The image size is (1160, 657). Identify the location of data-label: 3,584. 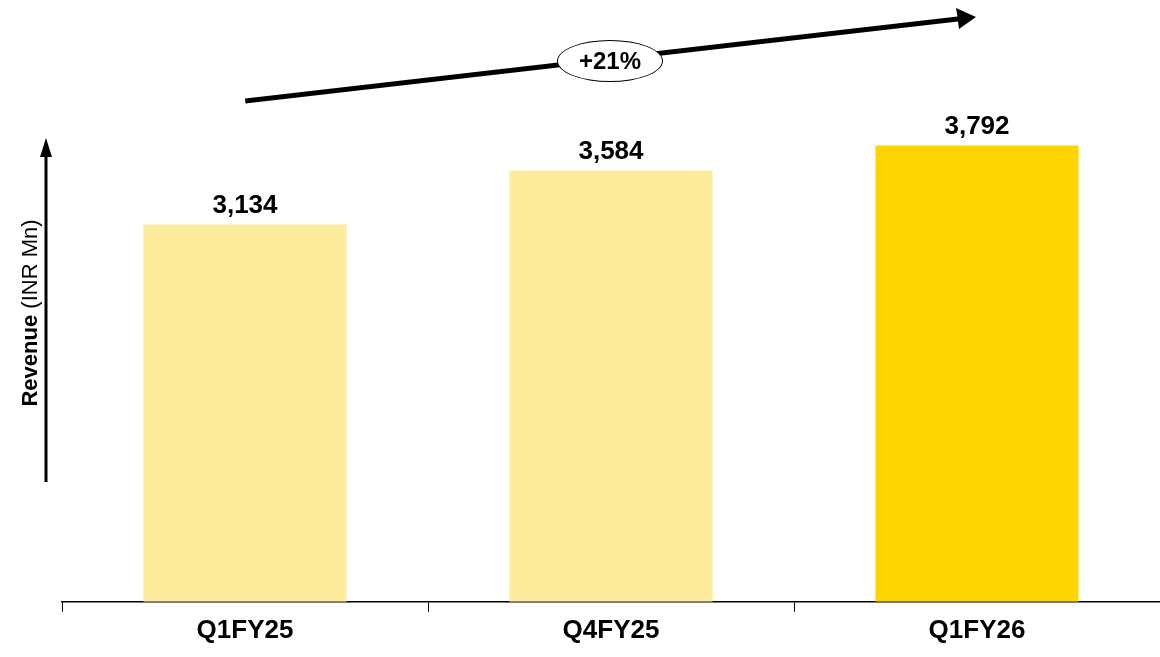
(611, 149).